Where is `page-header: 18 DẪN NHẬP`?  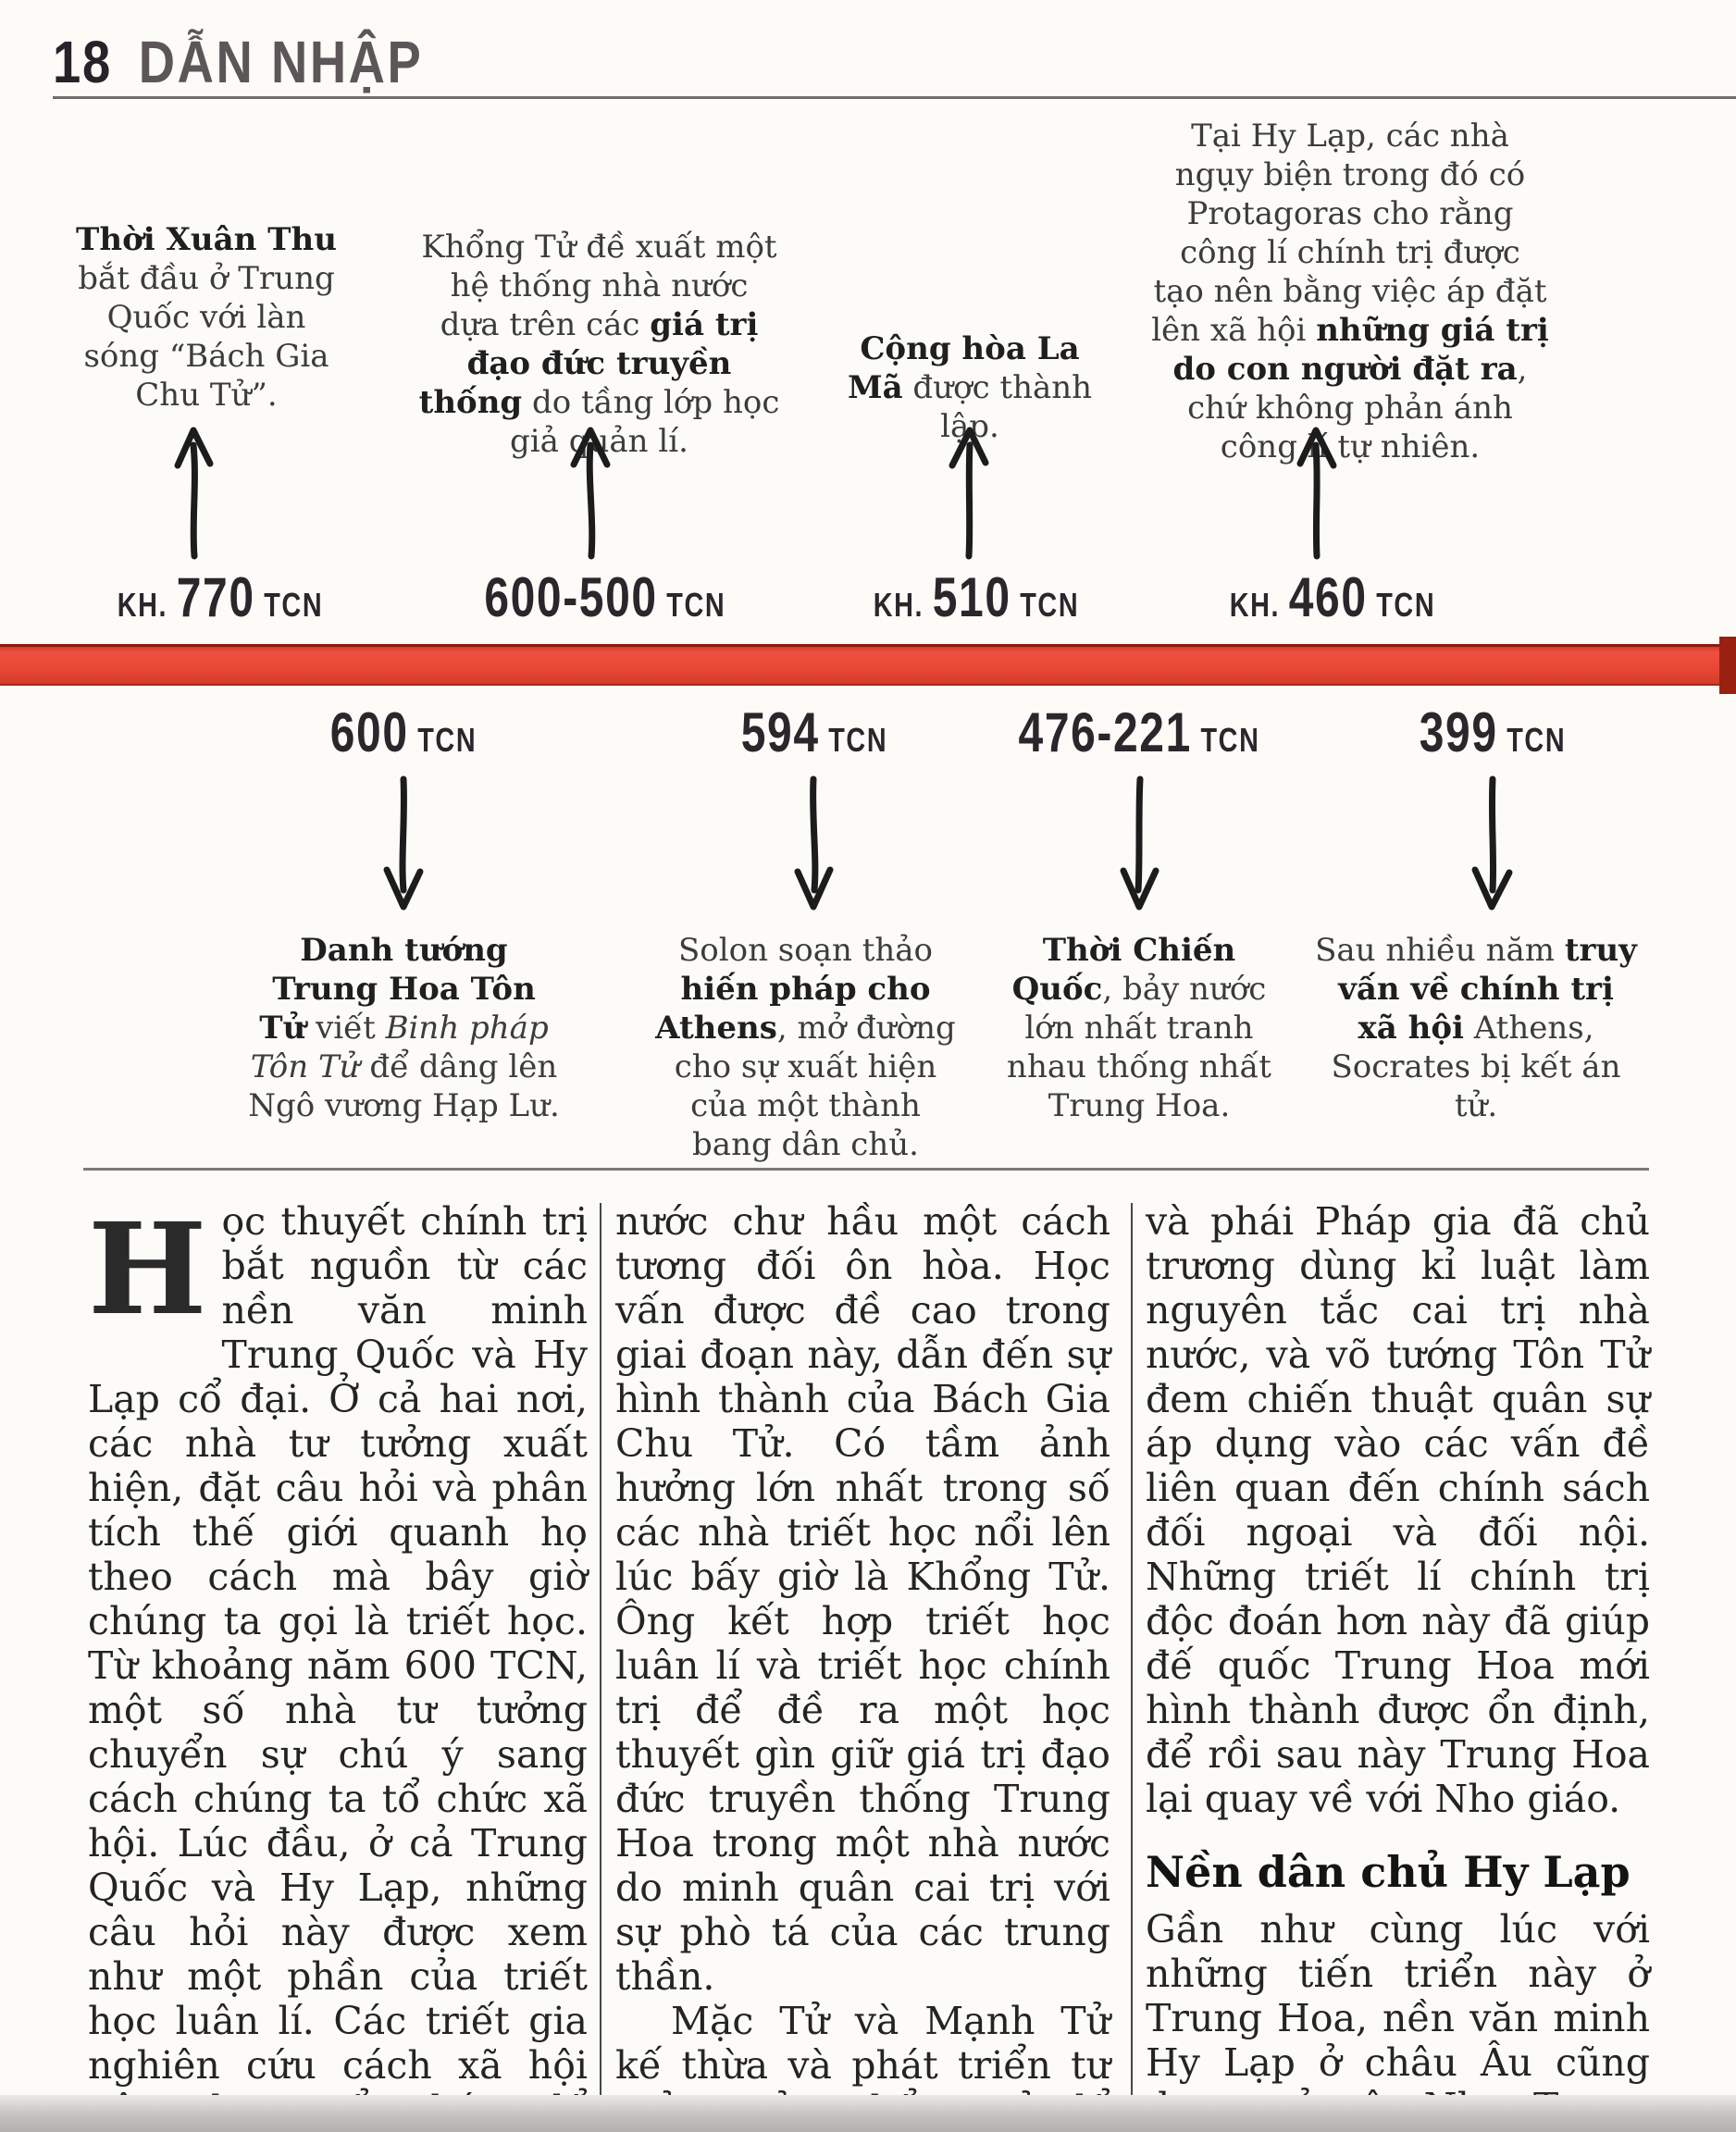 page-header: 18 DẪN NHẬP is located at coordinates (238, 62).